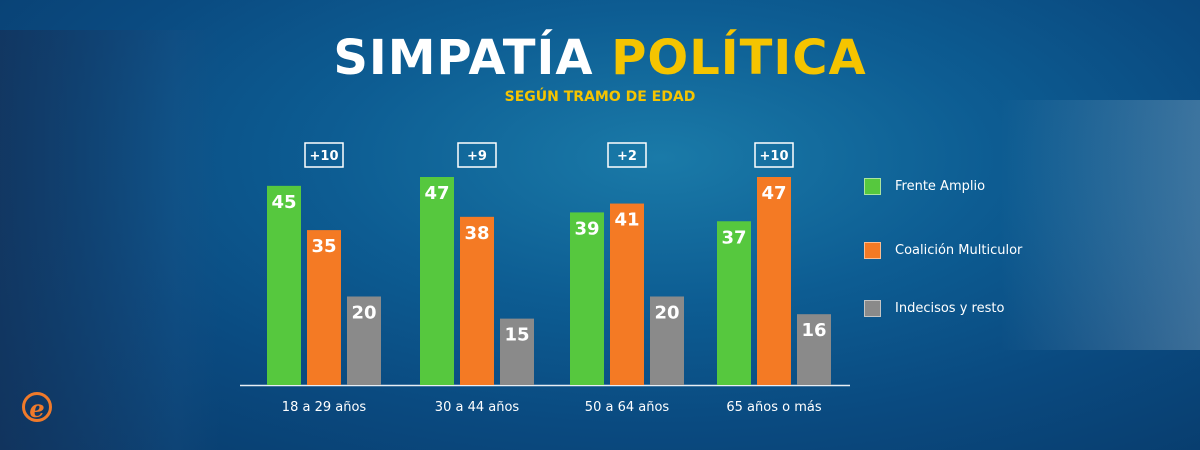 This screenshot has width=1200, height=450. What do you see at coordinates (586, 228) in the screenshot?
I see `data-label: 39` at bounding box center [586, 228].